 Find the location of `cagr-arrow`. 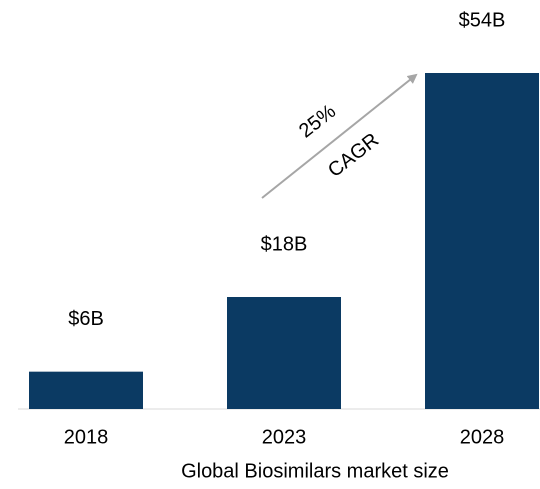

cagr-arrow is located at coordinates (339, 136).